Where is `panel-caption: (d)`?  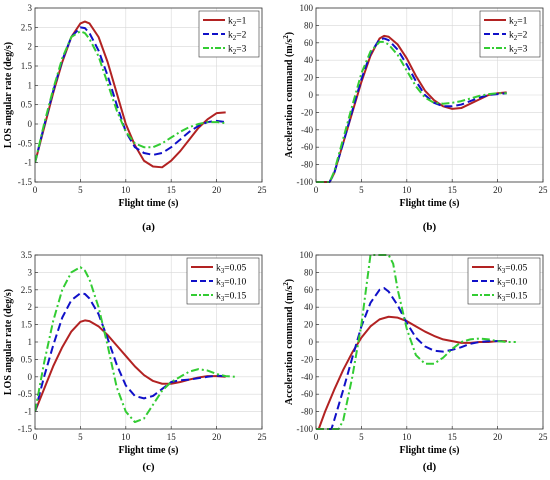 panel-caption: (d) is located at coordinates (430, 467).